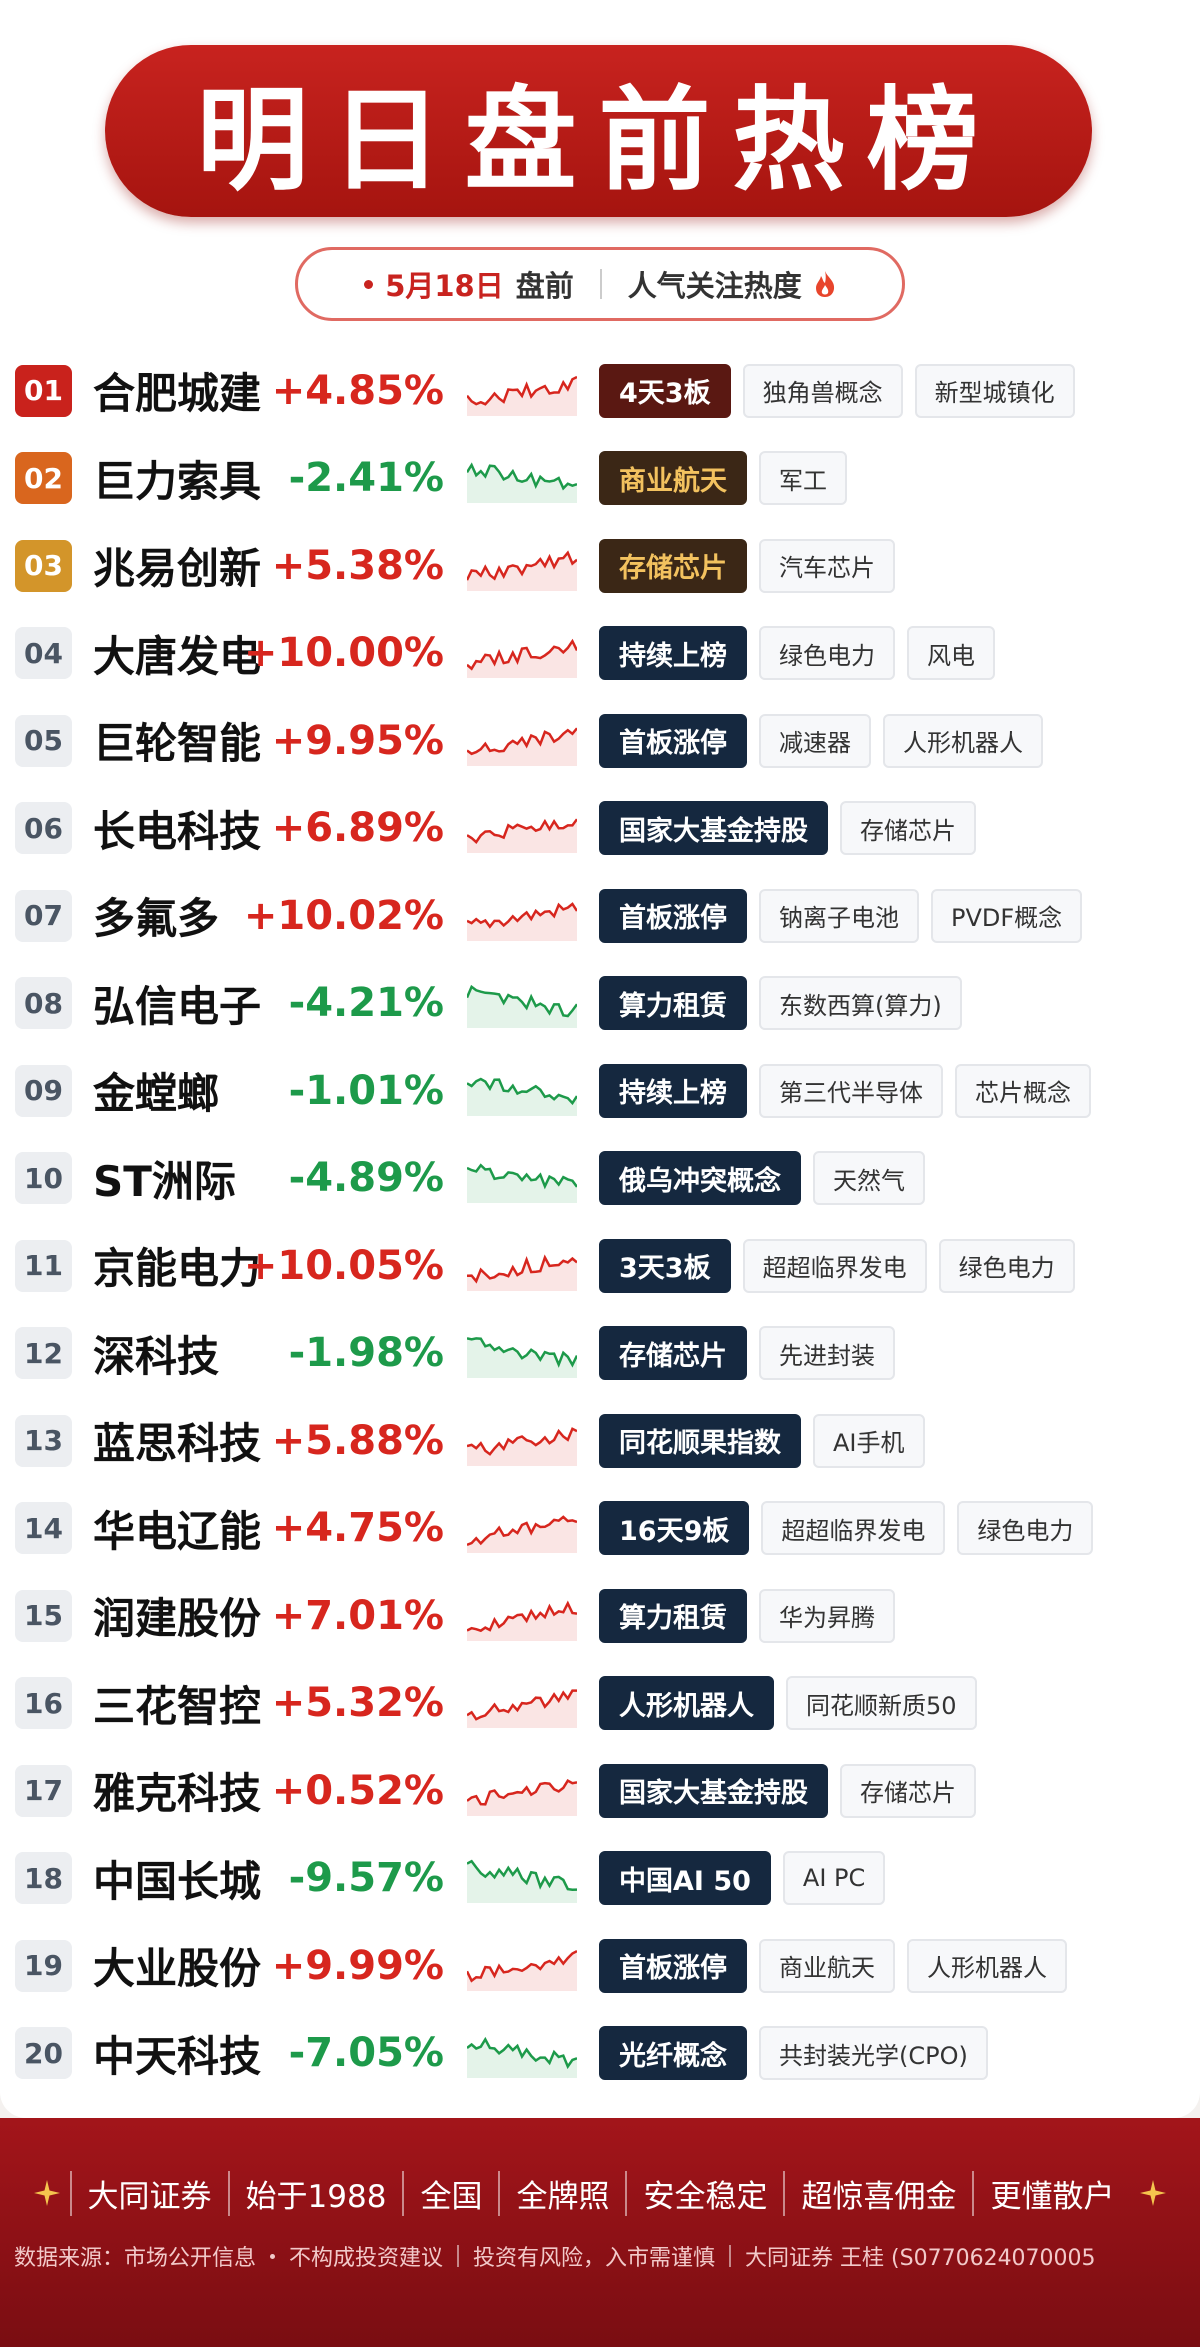  Describe the element at coordinates (357, 740) in the screenshot. I see `change: +9.95%` at that location.